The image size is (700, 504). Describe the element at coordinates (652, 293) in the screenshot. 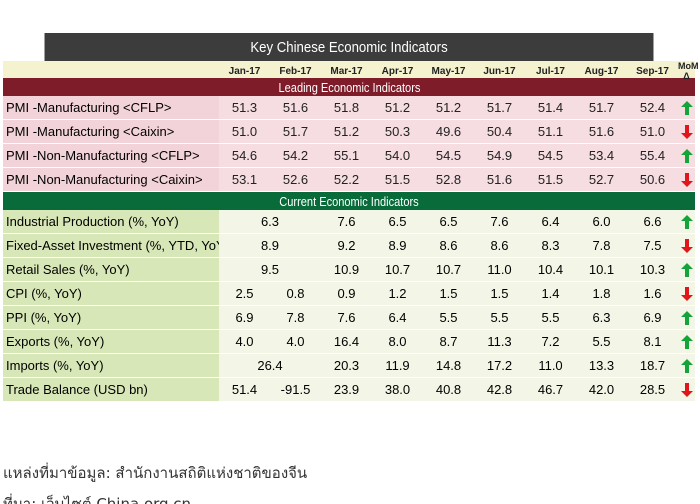

I see `value-cell: 1.6` at that location.